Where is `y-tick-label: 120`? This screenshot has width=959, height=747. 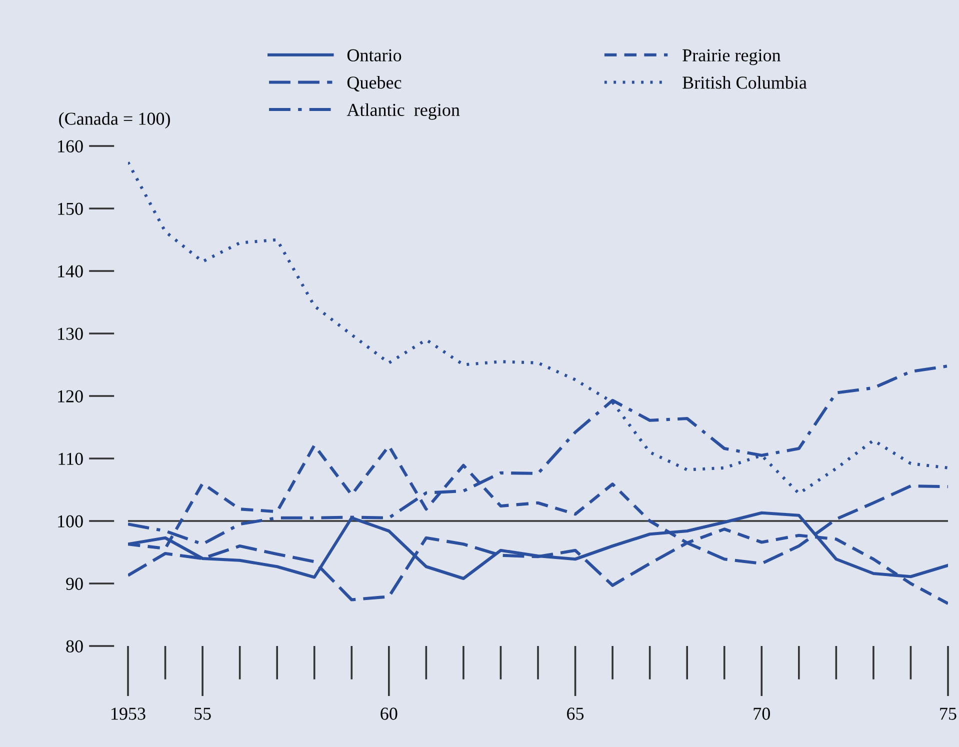 y-tick-label: 120 is located at coordinates (70, 396).